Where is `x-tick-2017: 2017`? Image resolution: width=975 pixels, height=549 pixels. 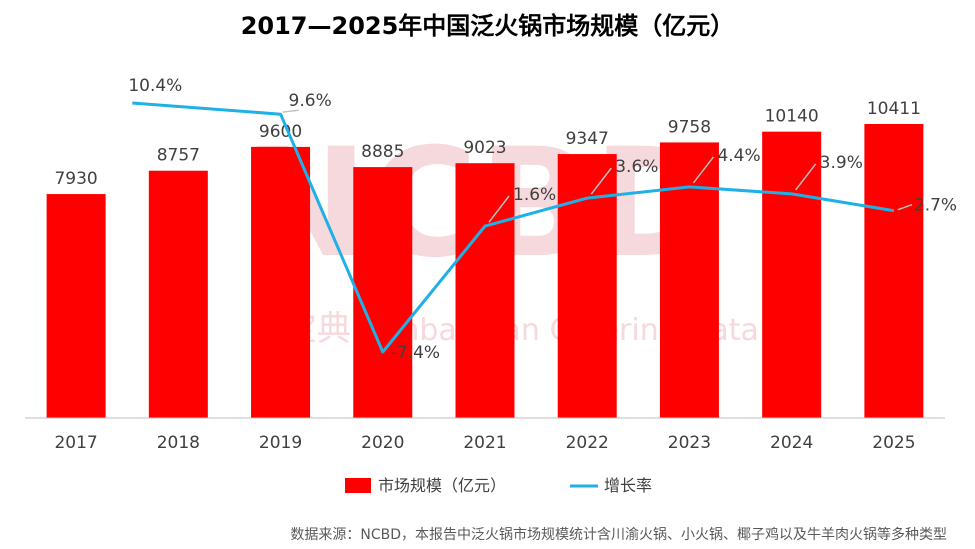 x-tick-2017: 2017 is located at coordinates (75, 443).